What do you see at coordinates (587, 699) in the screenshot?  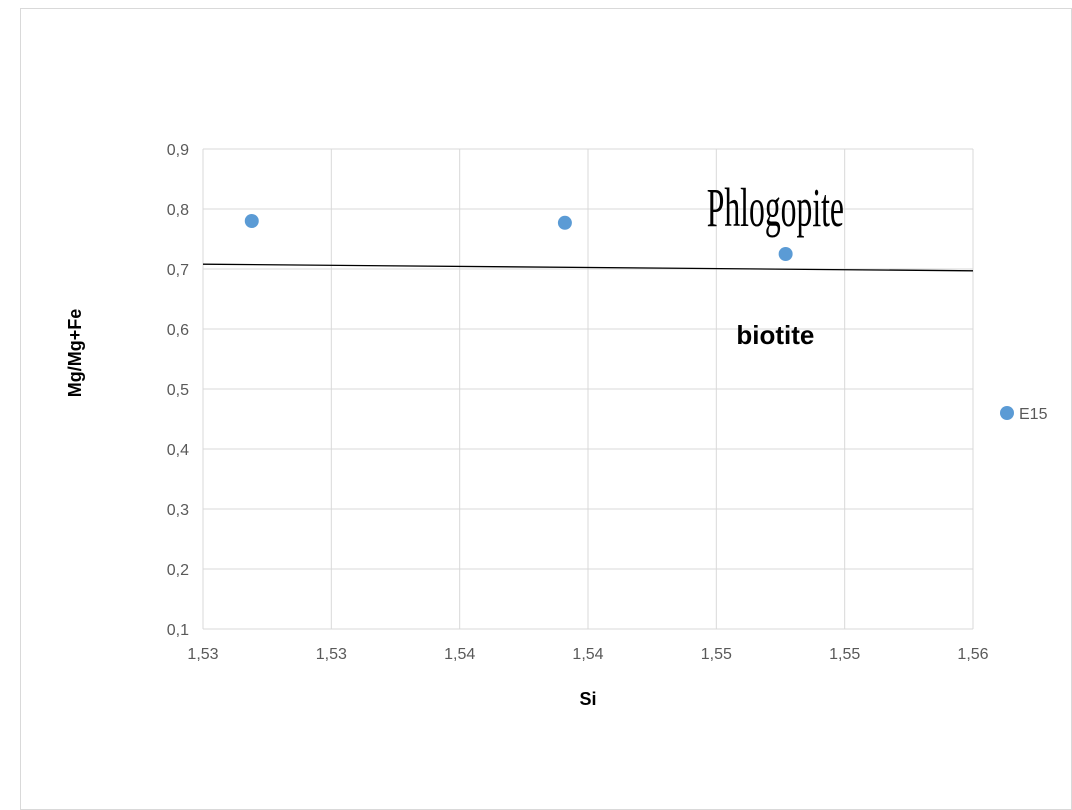 I see `x-axis-title: Si` at bounding box center [587, 699].